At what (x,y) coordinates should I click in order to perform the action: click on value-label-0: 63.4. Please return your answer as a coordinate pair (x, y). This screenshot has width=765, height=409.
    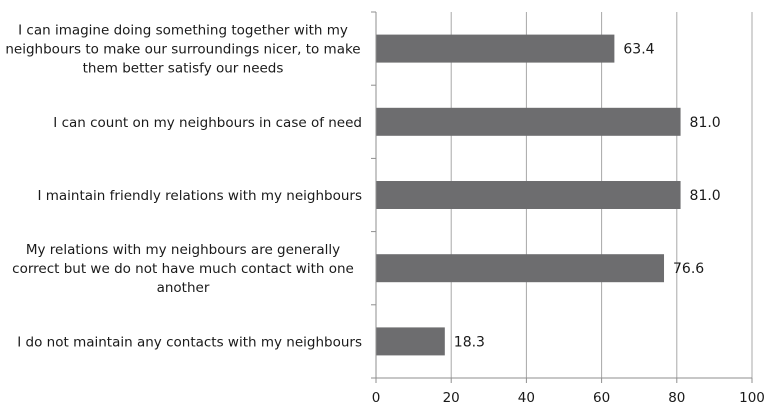
    Looking at the image, I should click on (638, 50).